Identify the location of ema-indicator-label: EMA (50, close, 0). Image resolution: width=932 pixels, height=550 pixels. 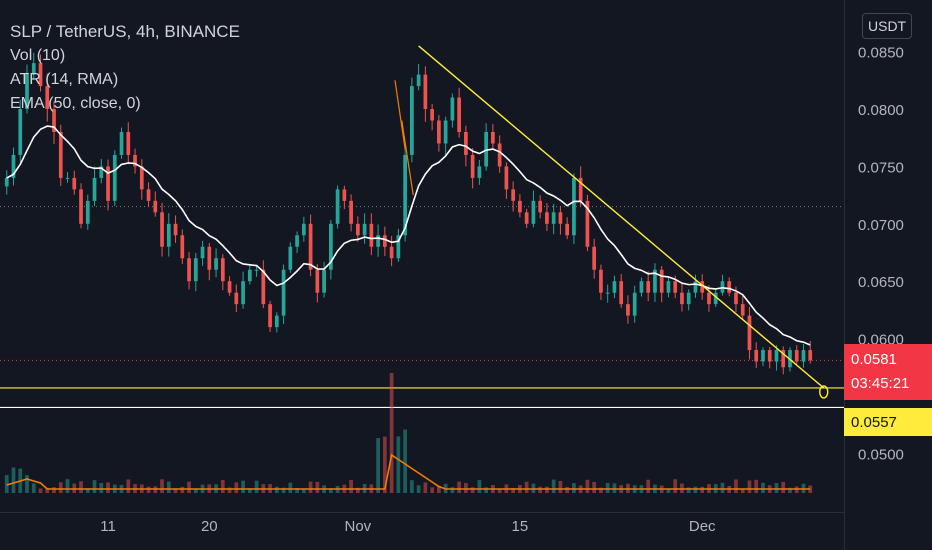
(75, 103).